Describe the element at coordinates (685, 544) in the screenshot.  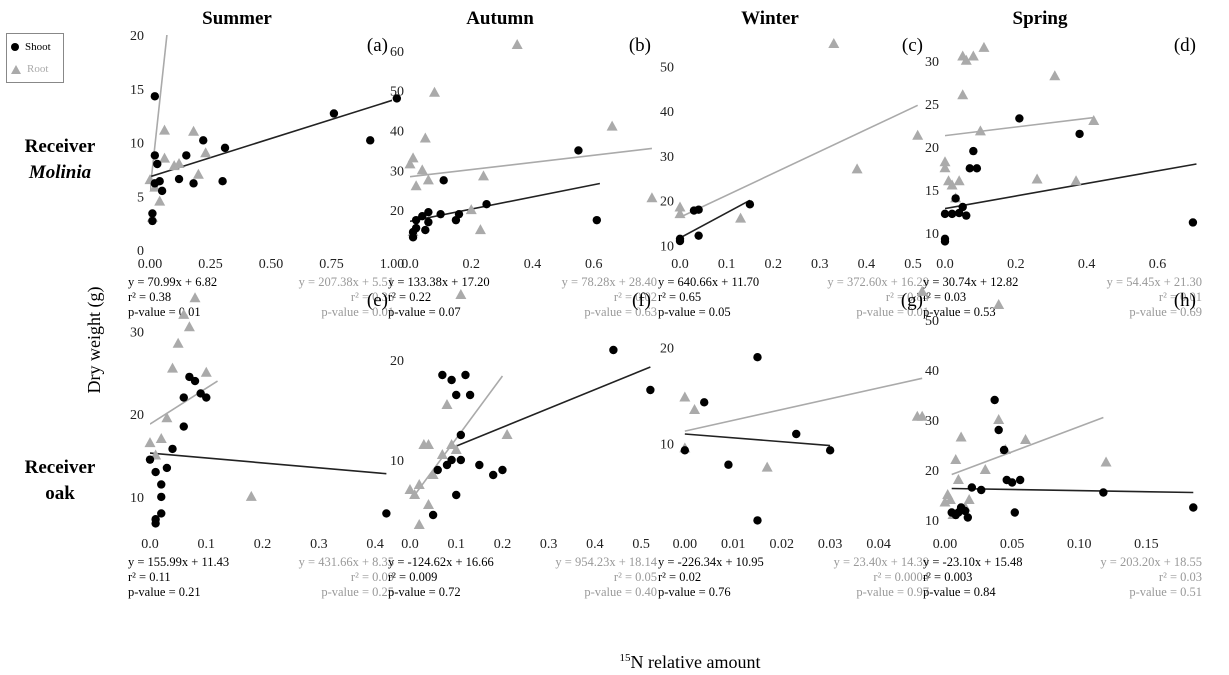
I see `x-tick-label: 0.00` at that location.